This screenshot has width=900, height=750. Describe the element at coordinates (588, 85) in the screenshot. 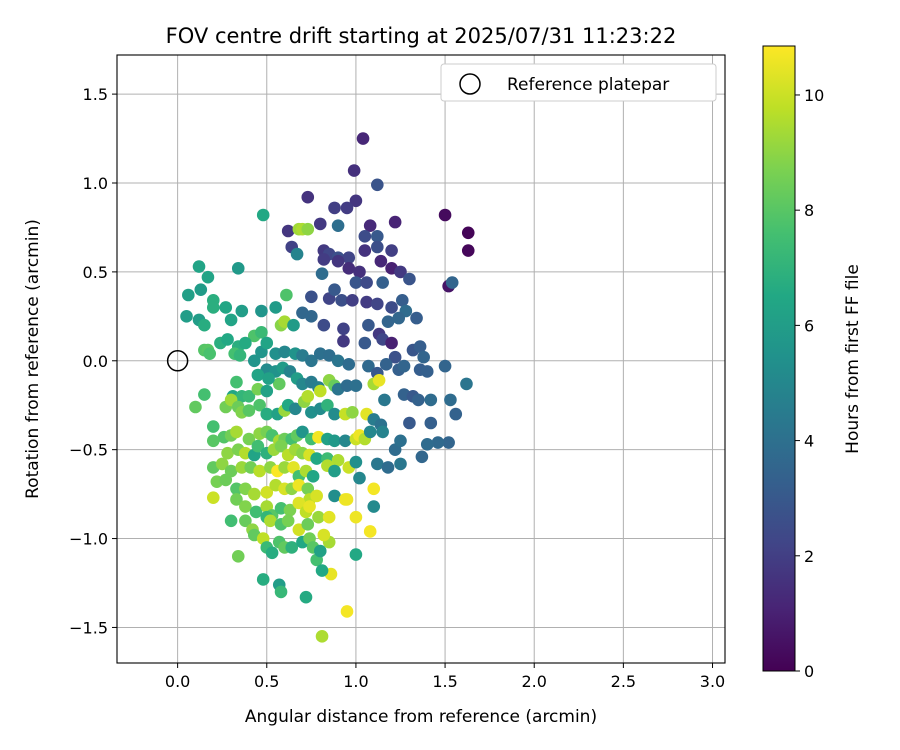

I see `legend-label: Reference platepar` at that location.